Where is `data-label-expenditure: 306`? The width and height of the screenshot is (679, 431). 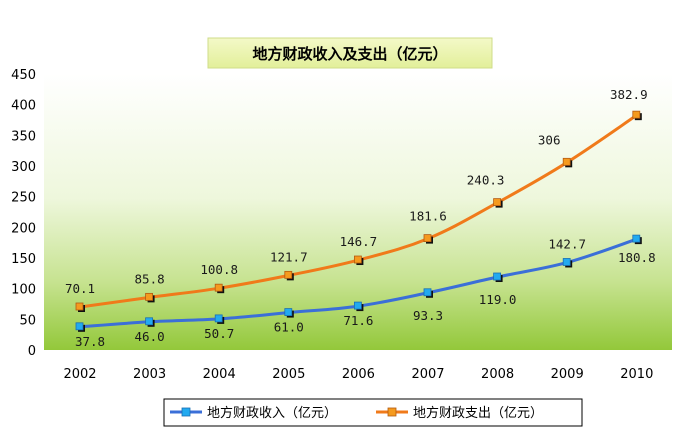
data-label-expenditure: 306 is located at coordinates (549, 139).